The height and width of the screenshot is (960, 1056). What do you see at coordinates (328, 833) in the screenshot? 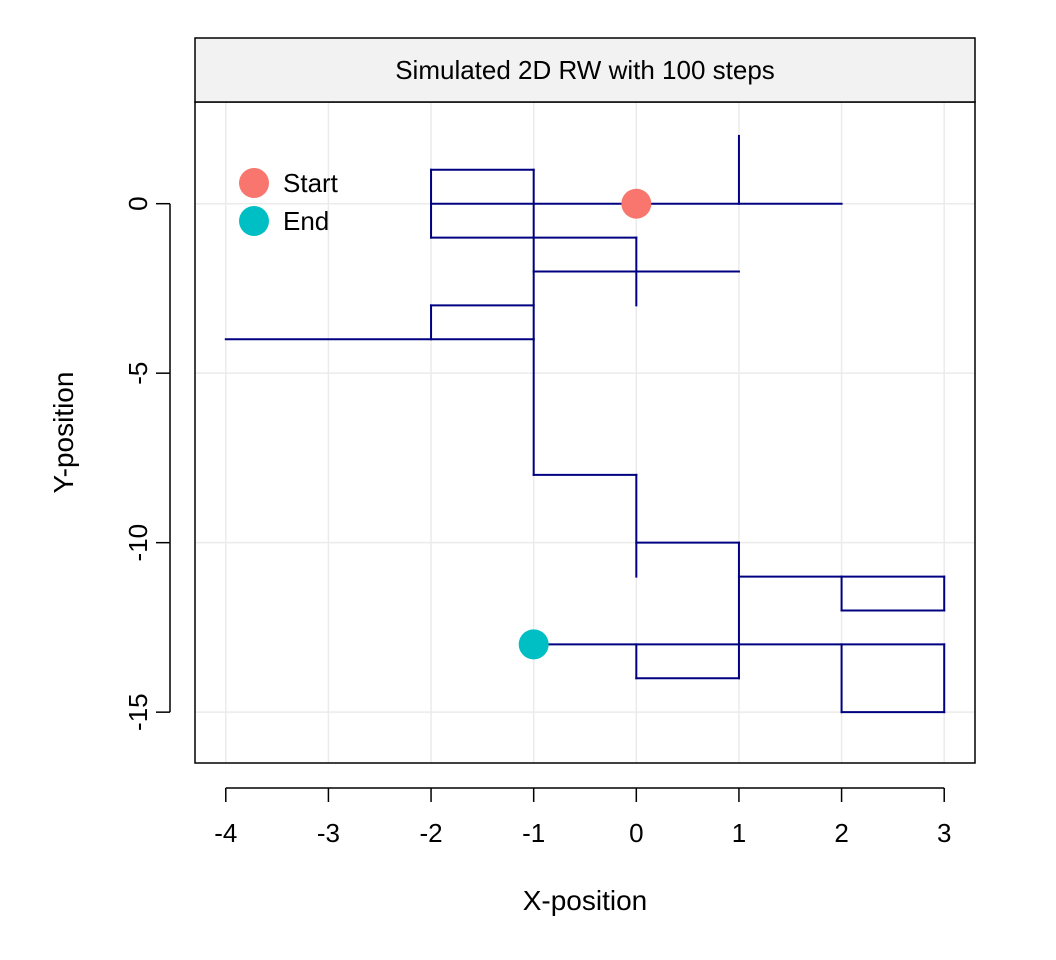
I see `x-tick-label: -3` at bounding box center [328, 833].